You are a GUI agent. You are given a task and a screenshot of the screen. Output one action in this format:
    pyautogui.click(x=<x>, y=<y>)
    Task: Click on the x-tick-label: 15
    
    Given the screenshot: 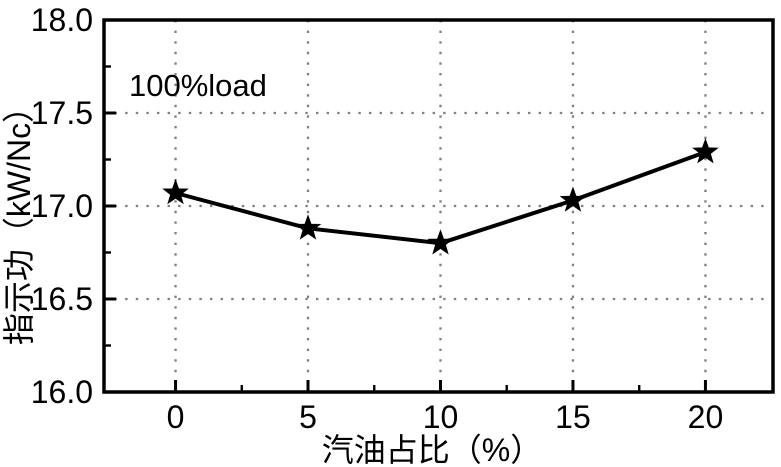 What is the action you would take?
    pyautogui.click(x=573, y=417)
    